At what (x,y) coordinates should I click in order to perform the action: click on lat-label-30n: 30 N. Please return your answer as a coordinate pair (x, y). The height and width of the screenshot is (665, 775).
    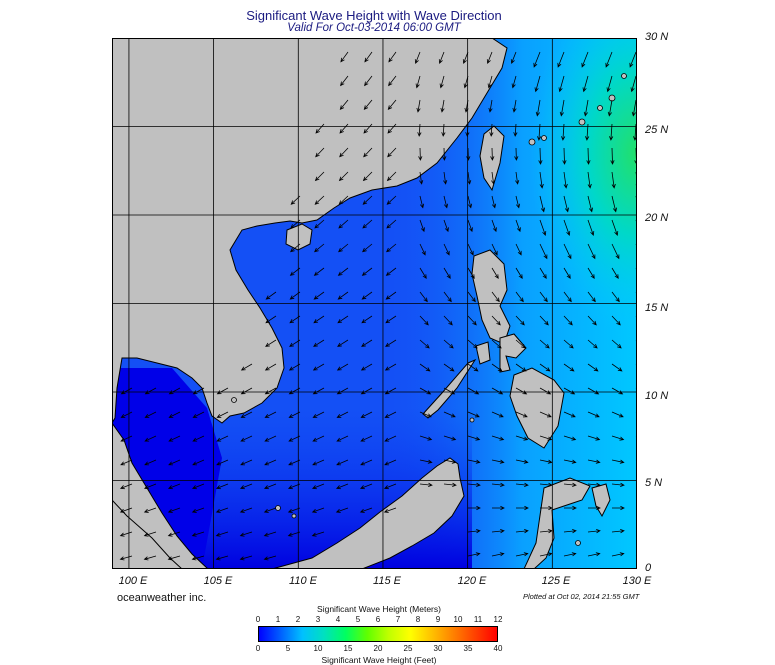
    Looking at the image, I should click on (657, 37).